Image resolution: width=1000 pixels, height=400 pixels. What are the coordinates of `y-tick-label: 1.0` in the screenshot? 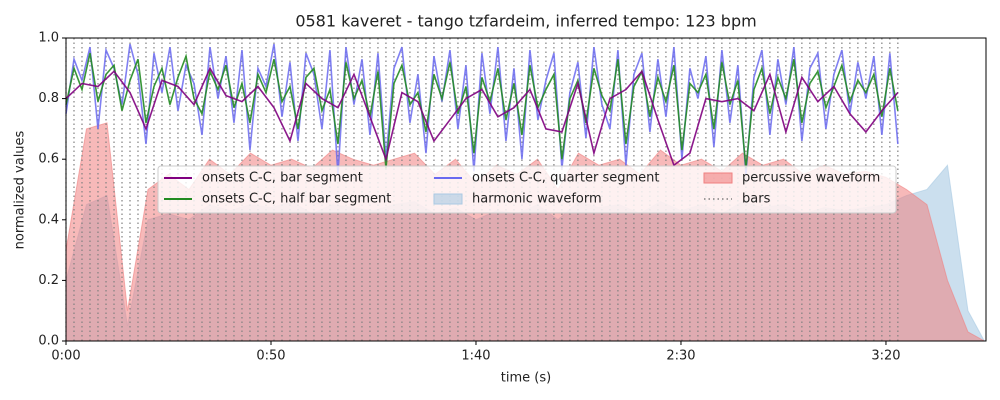 It's located at (48, 38).